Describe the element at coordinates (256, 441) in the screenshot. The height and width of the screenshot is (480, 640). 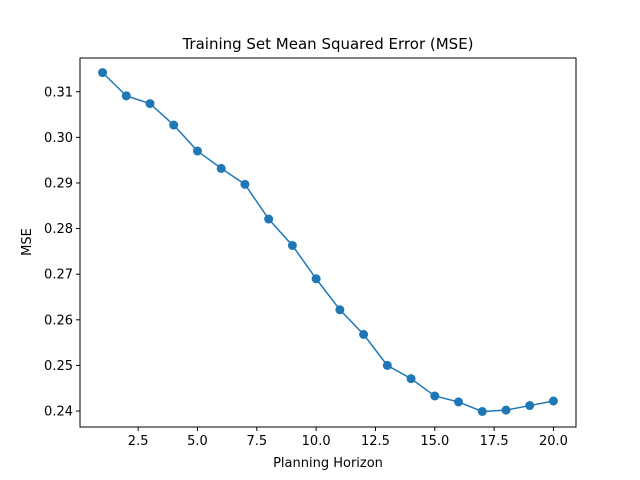
I see `x-tick-label: 7.5` at that location.